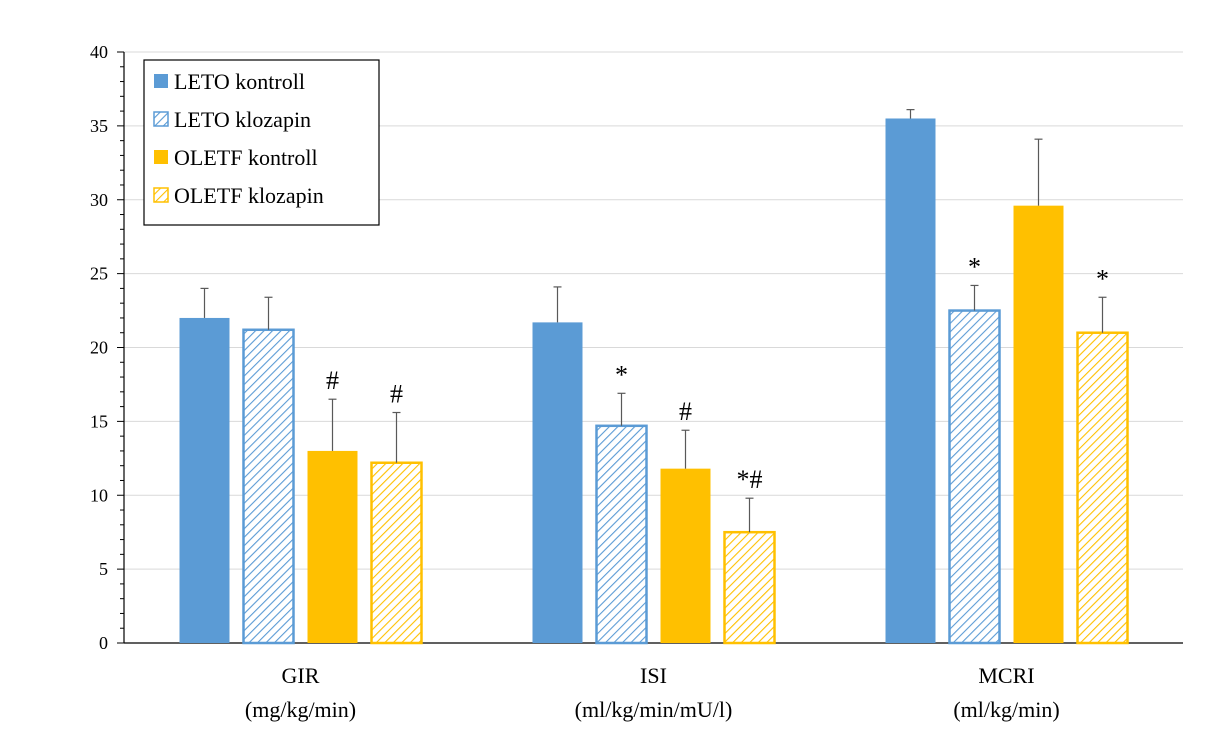  I want to click on legend-label: LETO klozapin, so click(242, 119).